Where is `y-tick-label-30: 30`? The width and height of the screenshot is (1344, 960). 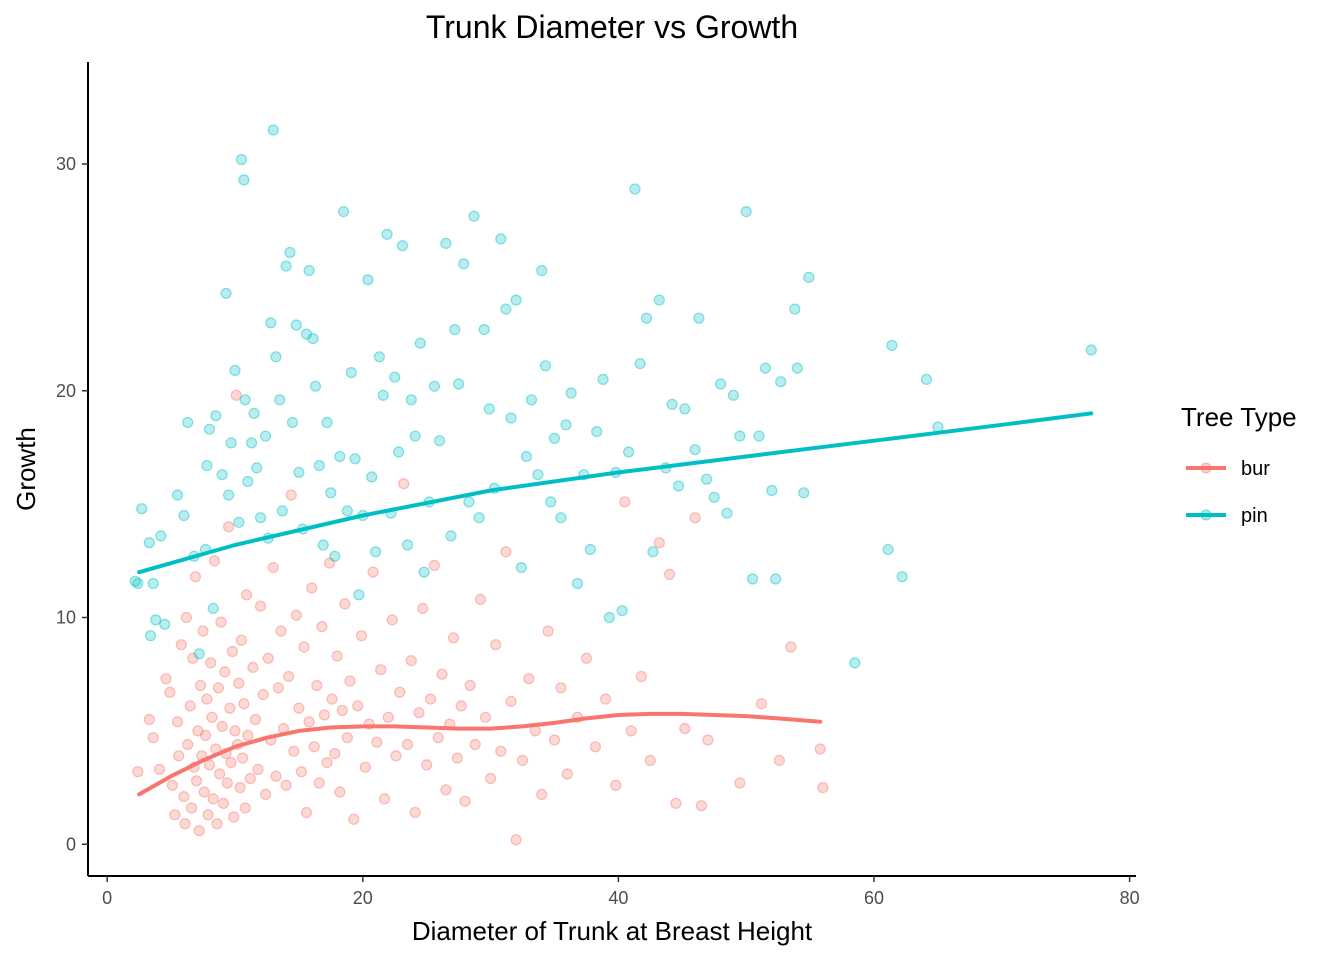 y-tick-label-30: 30 is located at coordinates (66, 164).